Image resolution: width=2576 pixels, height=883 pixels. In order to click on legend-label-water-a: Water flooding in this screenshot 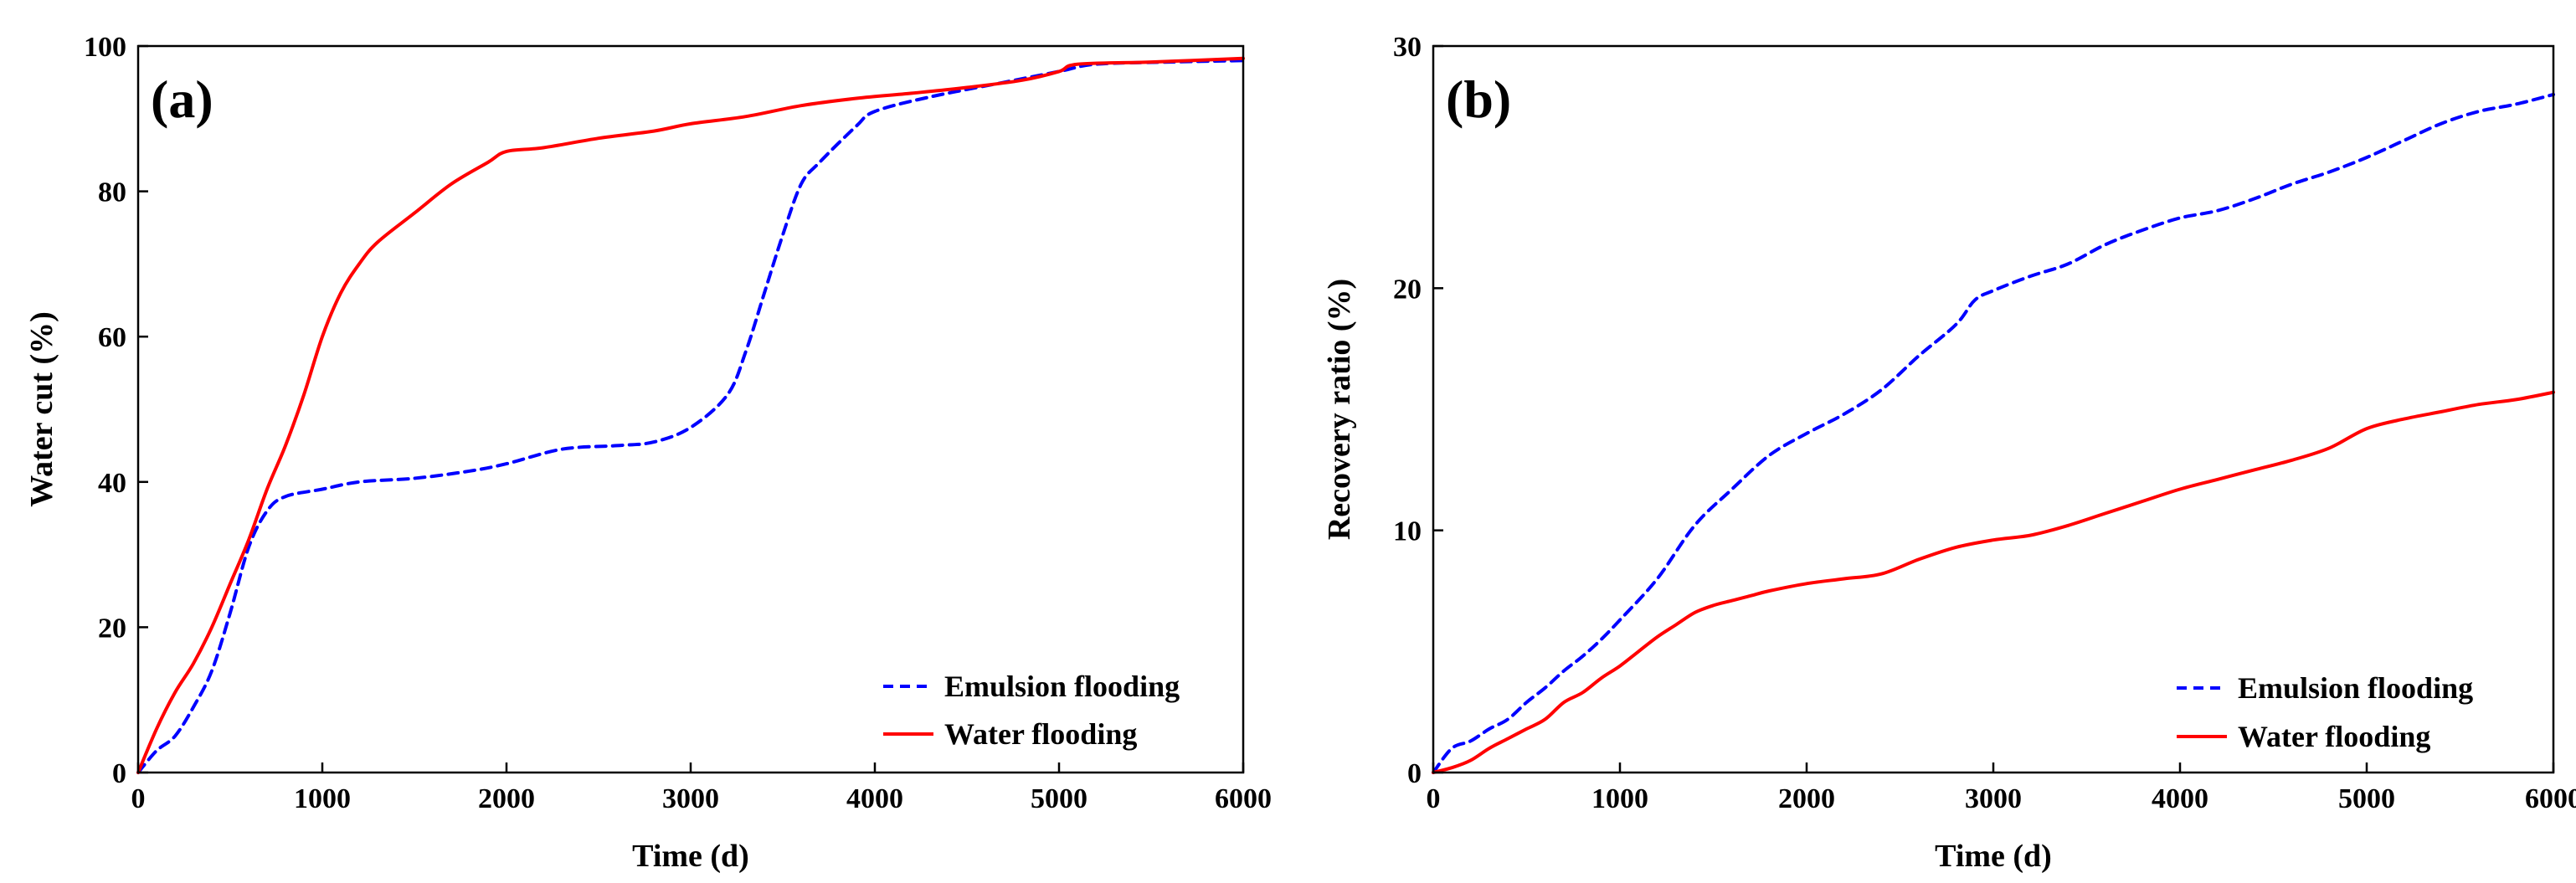, I will do `click(1040, 734)`.